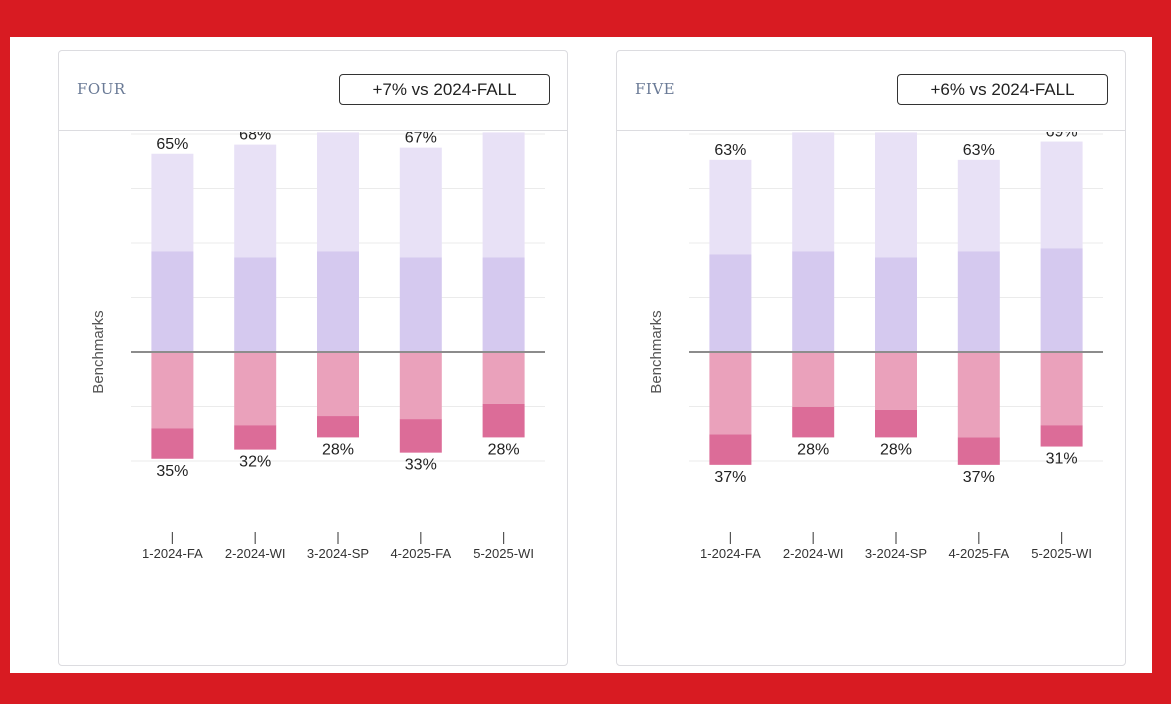 The width and height of the screenshot is (1171, 704). Describe the element at coordinates (313, 91) in the screenshot. I see `panel-header: FOUR +7% vs 2024-FALL` at that location.